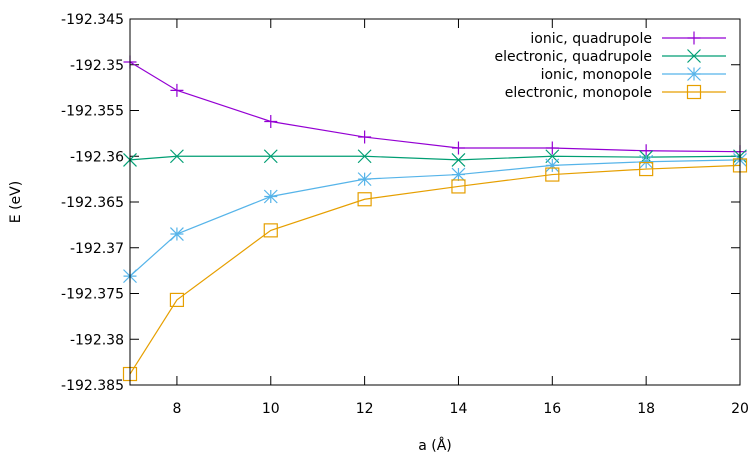 The width and height of the screenshot is (756, 454). Describe the element at coordinates (92, 386) in the screenshot. I see `y-tick-label: -192.385` at that location.